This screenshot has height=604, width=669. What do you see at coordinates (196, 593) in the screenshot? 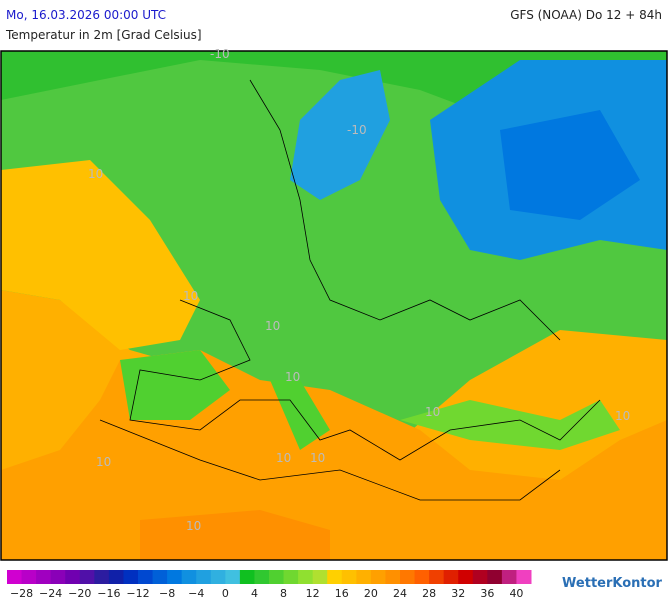
I see `legend-tick-label: −4` at bounding box center [196, 593].